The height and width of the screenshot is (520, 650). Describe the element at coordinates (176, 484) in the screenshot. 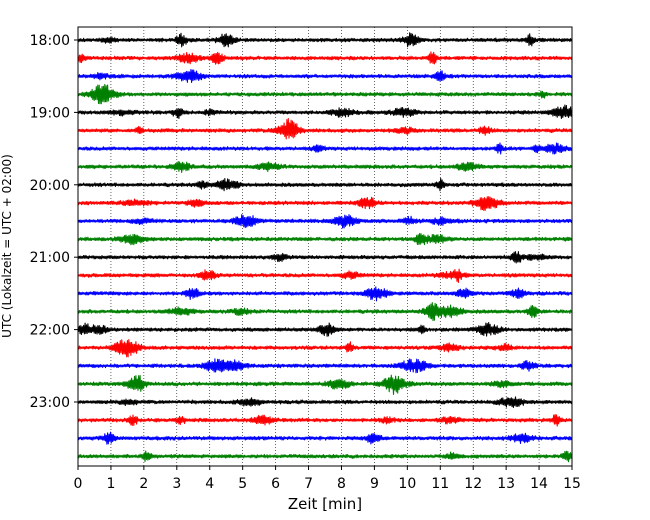

I see `x-tick-label-3: 3` at that location.